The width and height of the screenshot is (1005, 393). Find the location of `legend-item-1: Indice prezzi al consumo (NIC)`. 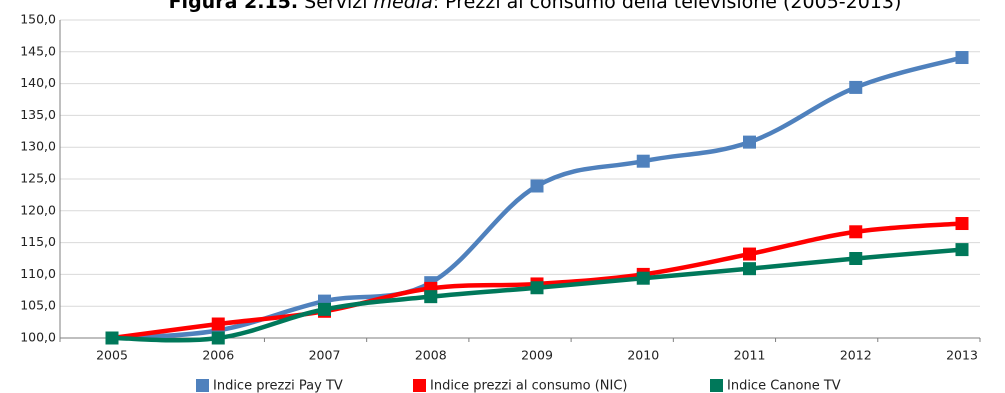

legend-item-1: Indice prezzi al consumo (NIC) is located at coordinates (520, 386).